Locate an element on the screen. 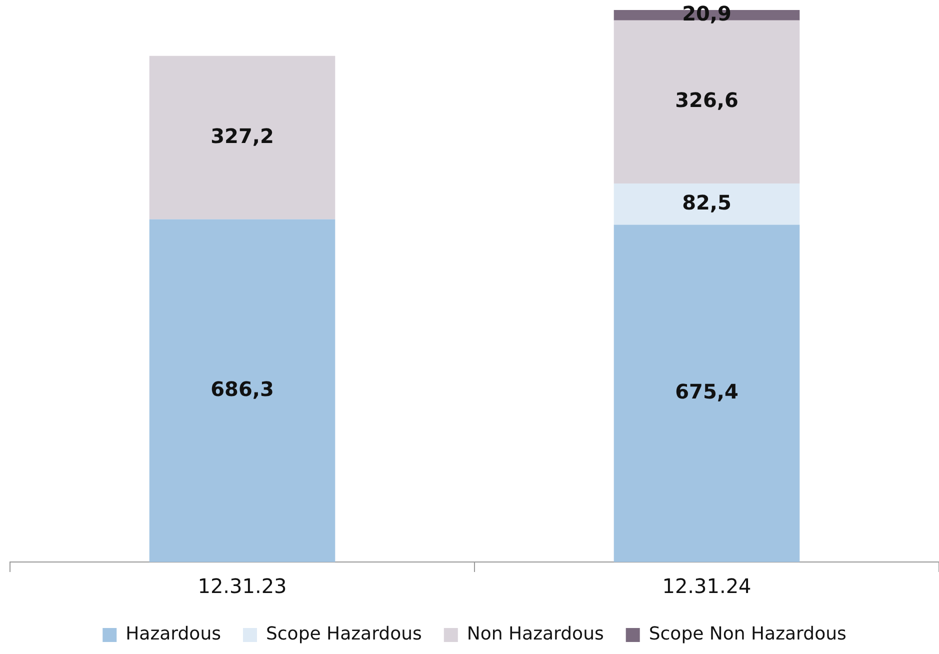 Image resolution: width=939 pixels, height=654 pixels. x-tick-label: 12.31.24 is located at coordinates (707, 586).